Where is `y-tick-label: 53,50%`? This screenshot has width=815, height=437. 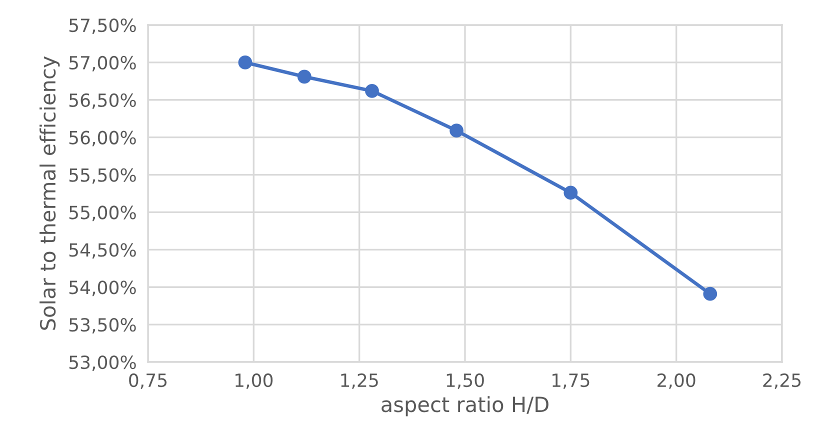
y-tick-label: 53,50% is located at coordinates (102, 326).